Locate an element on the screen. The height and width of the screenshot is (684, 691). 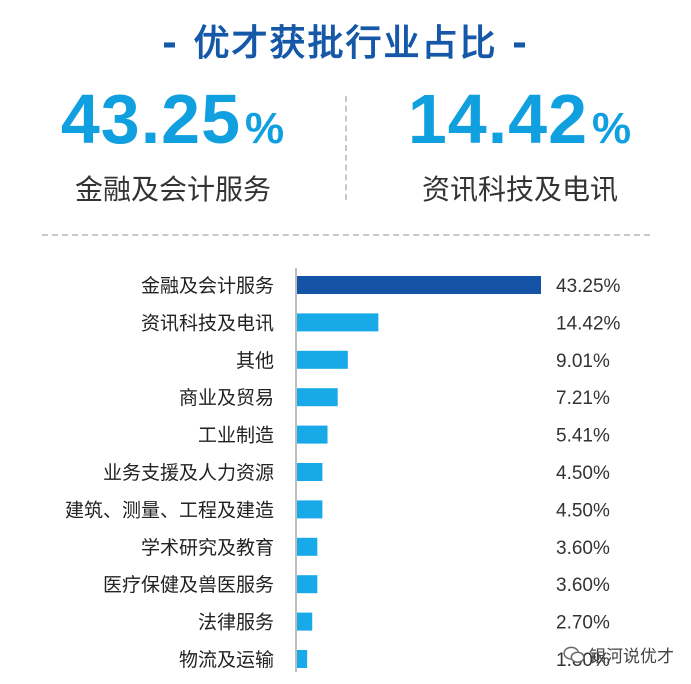
horizontal-divider is located at coordinates (346, 235).